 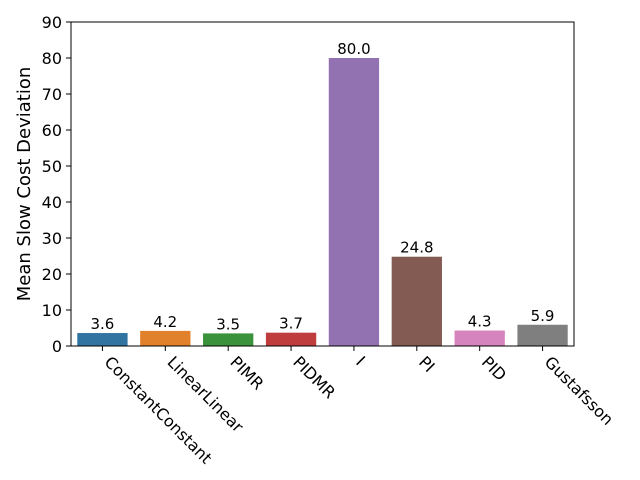 I want to click on bar-value-label: 3.6, so click(x=103, y=324).